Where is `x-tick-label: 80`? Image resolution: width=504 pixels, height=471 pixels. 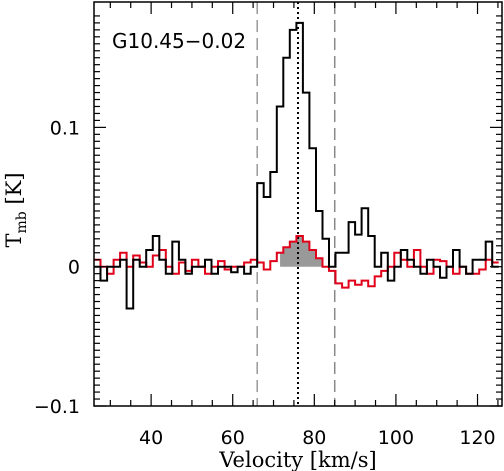
x-tick-label: 80 is located at coordinates (314, 438).